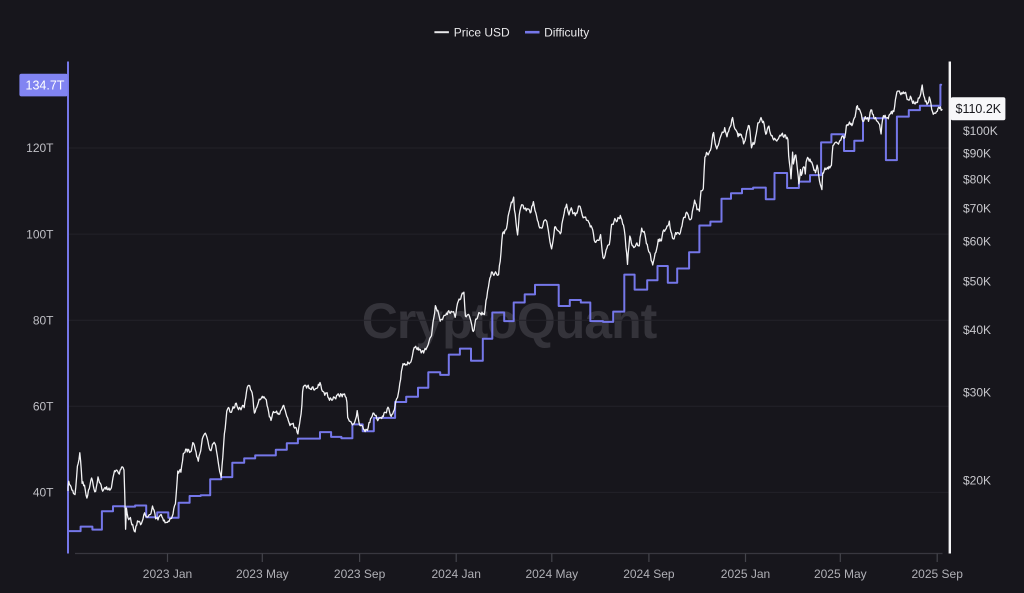 Image resolution: width=1024 pixels, height=593 pixels. What do you see at coordinates (566, 33) in the screenshot?
I see `svg-text: Difficulty` at bounding box center [566, 33].